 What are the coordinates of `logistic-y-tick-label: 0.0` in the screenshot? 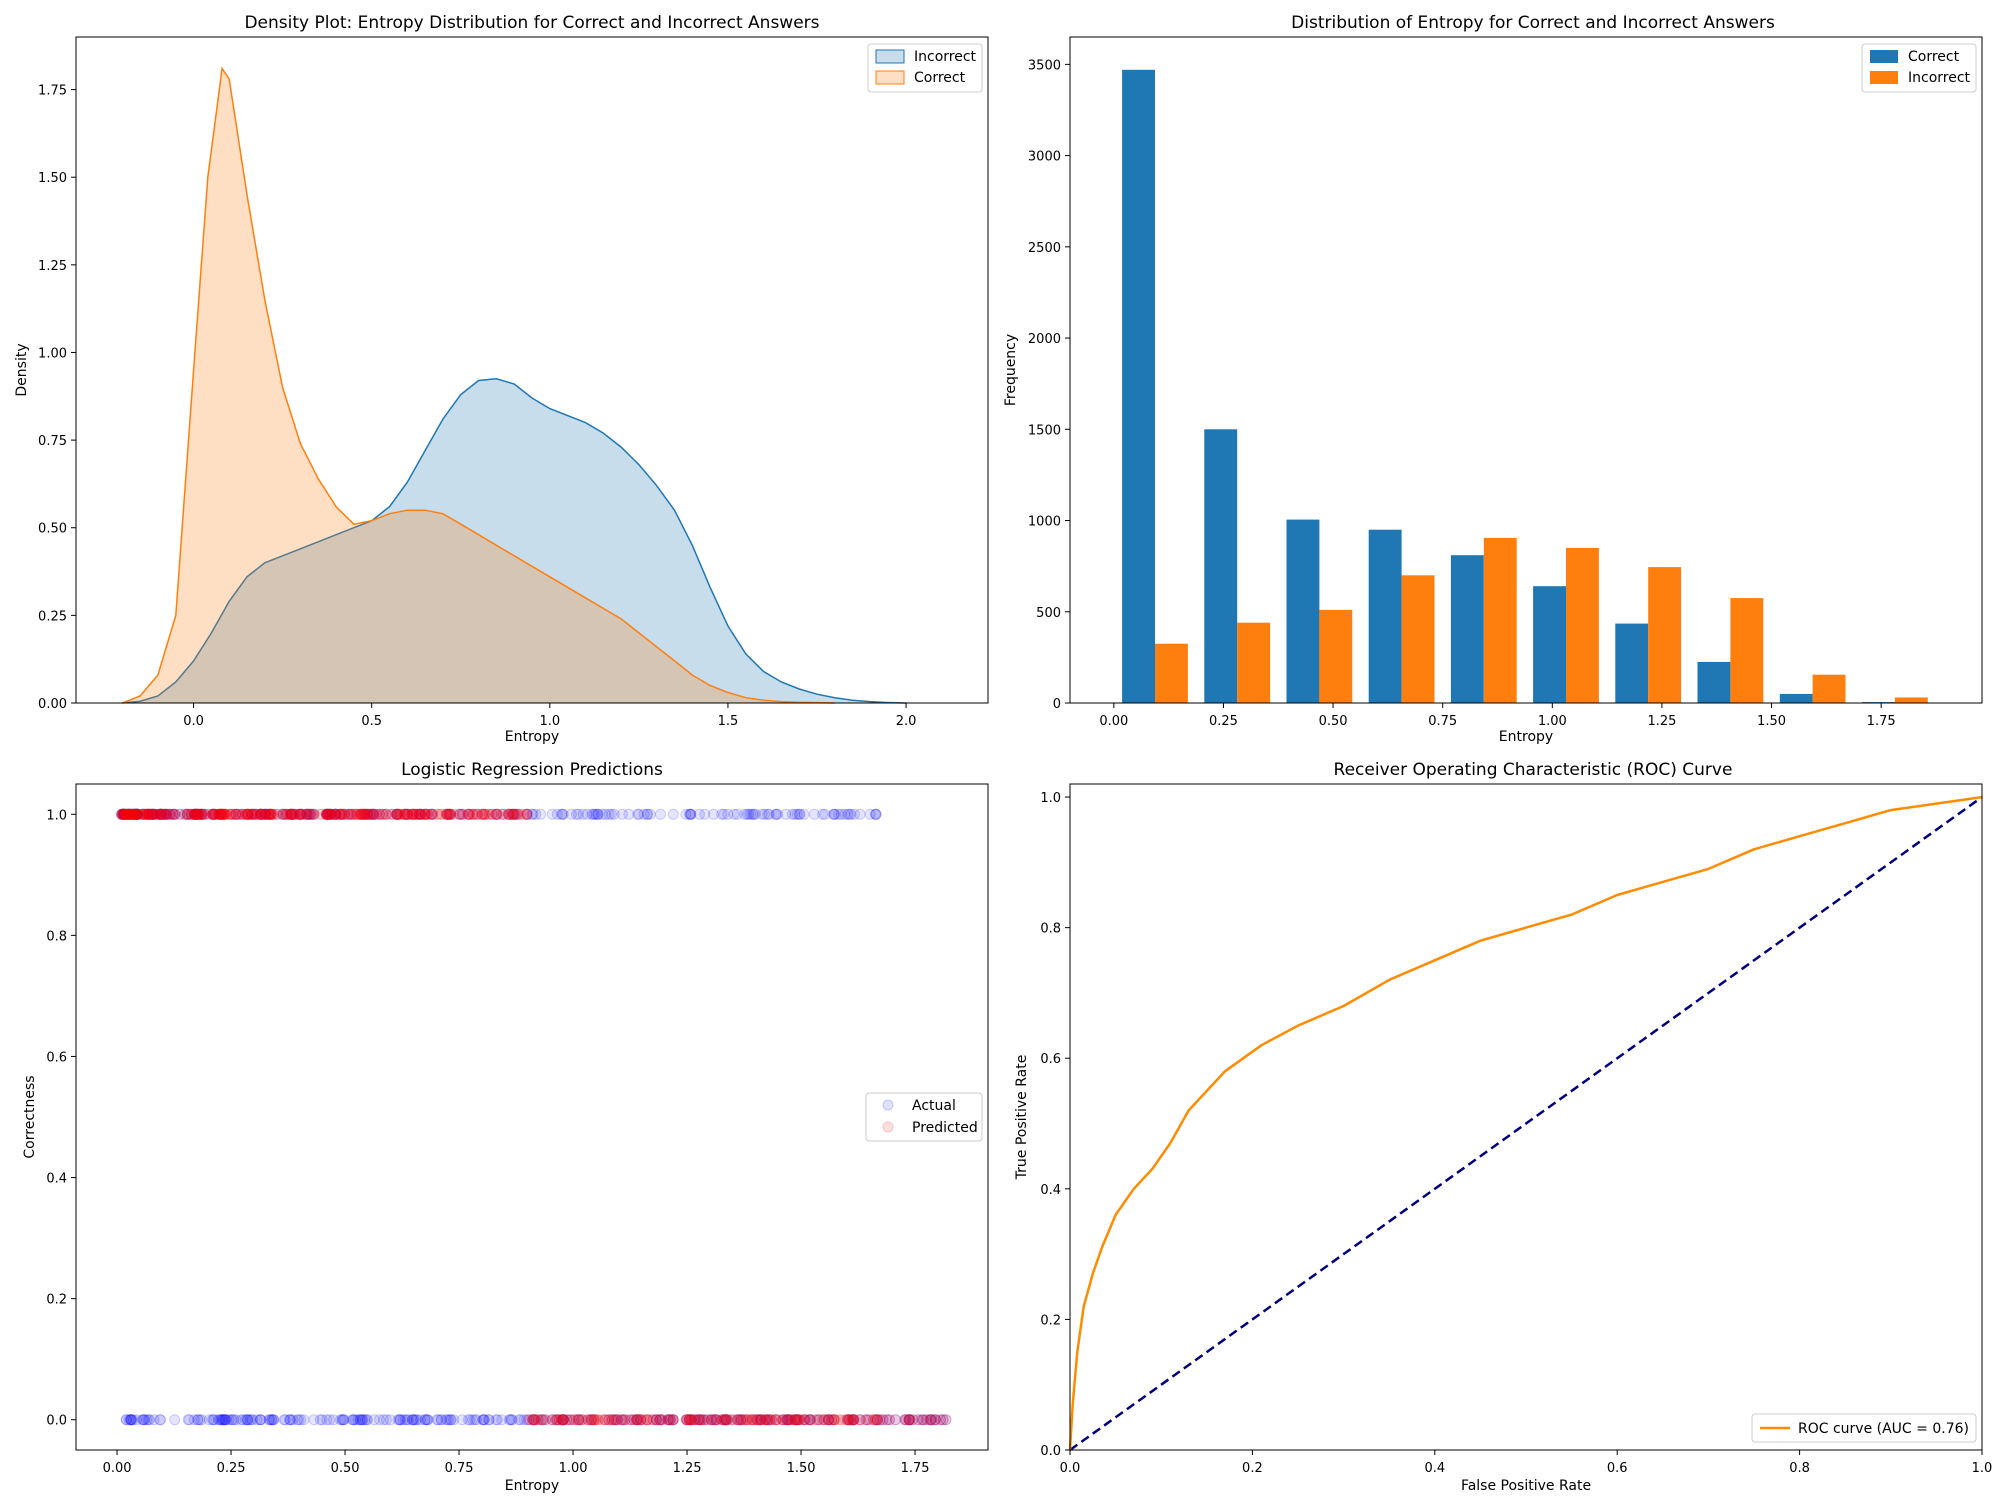 It's located at (56, 1421).